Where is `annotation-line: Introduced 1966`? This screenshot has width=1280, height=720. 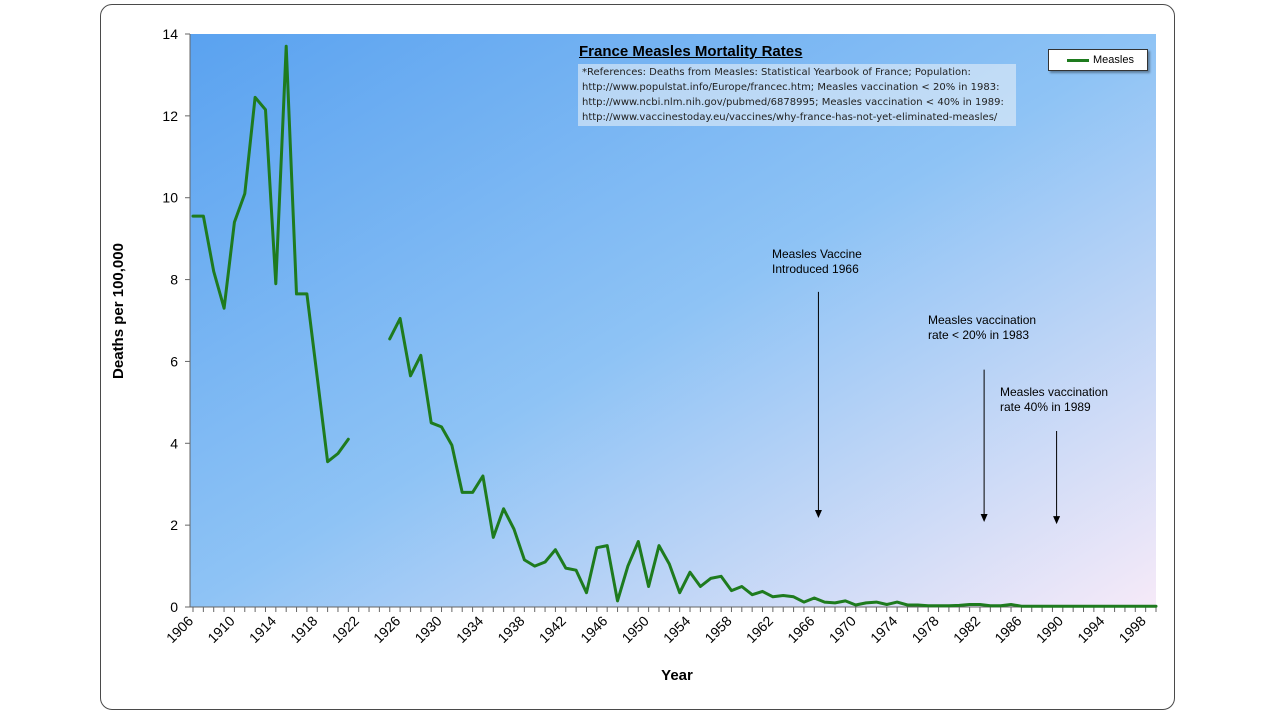 annotation-line: Introduced 1966 is located at coordinates (815, 269).